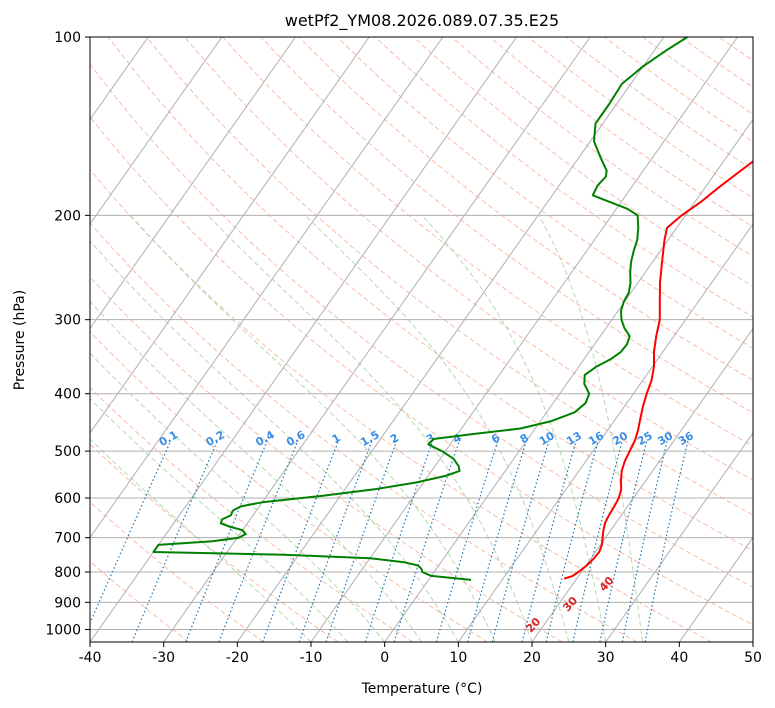  I want to click on x-tick-label: 50, so click(753, 658).